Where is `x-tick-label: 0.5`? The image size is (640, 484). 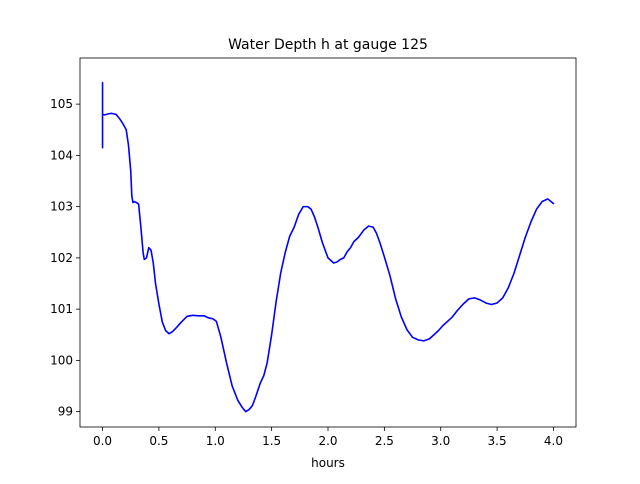
x-tick-label: 0.5 is located at coordinates (158, 441).